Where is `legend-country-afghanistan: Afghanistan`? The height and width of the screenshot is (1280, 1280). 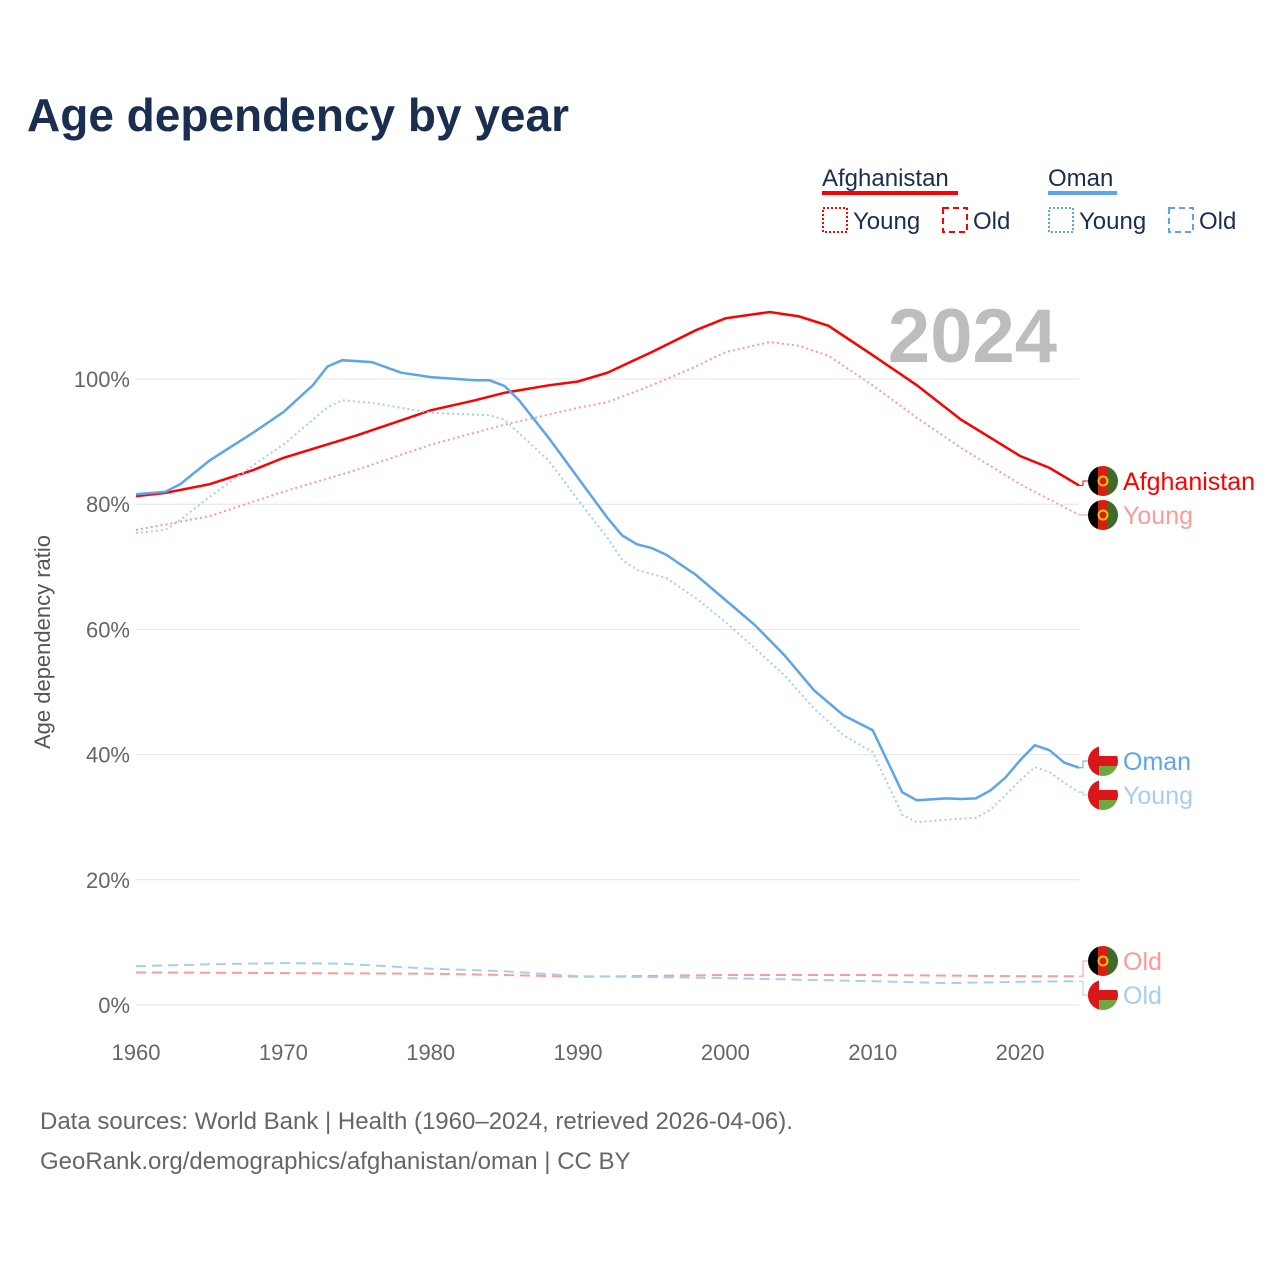
legend-country-afghanistan: Afghanistan is located at coordinates (885, 178).